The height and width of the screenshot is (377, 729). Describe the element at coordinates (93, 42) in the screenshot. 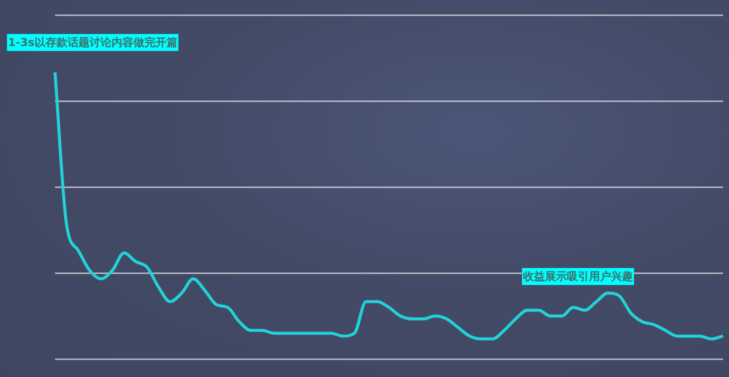

I see `text: 1-3s以存款话题讨论内容做完开篇` at that location.